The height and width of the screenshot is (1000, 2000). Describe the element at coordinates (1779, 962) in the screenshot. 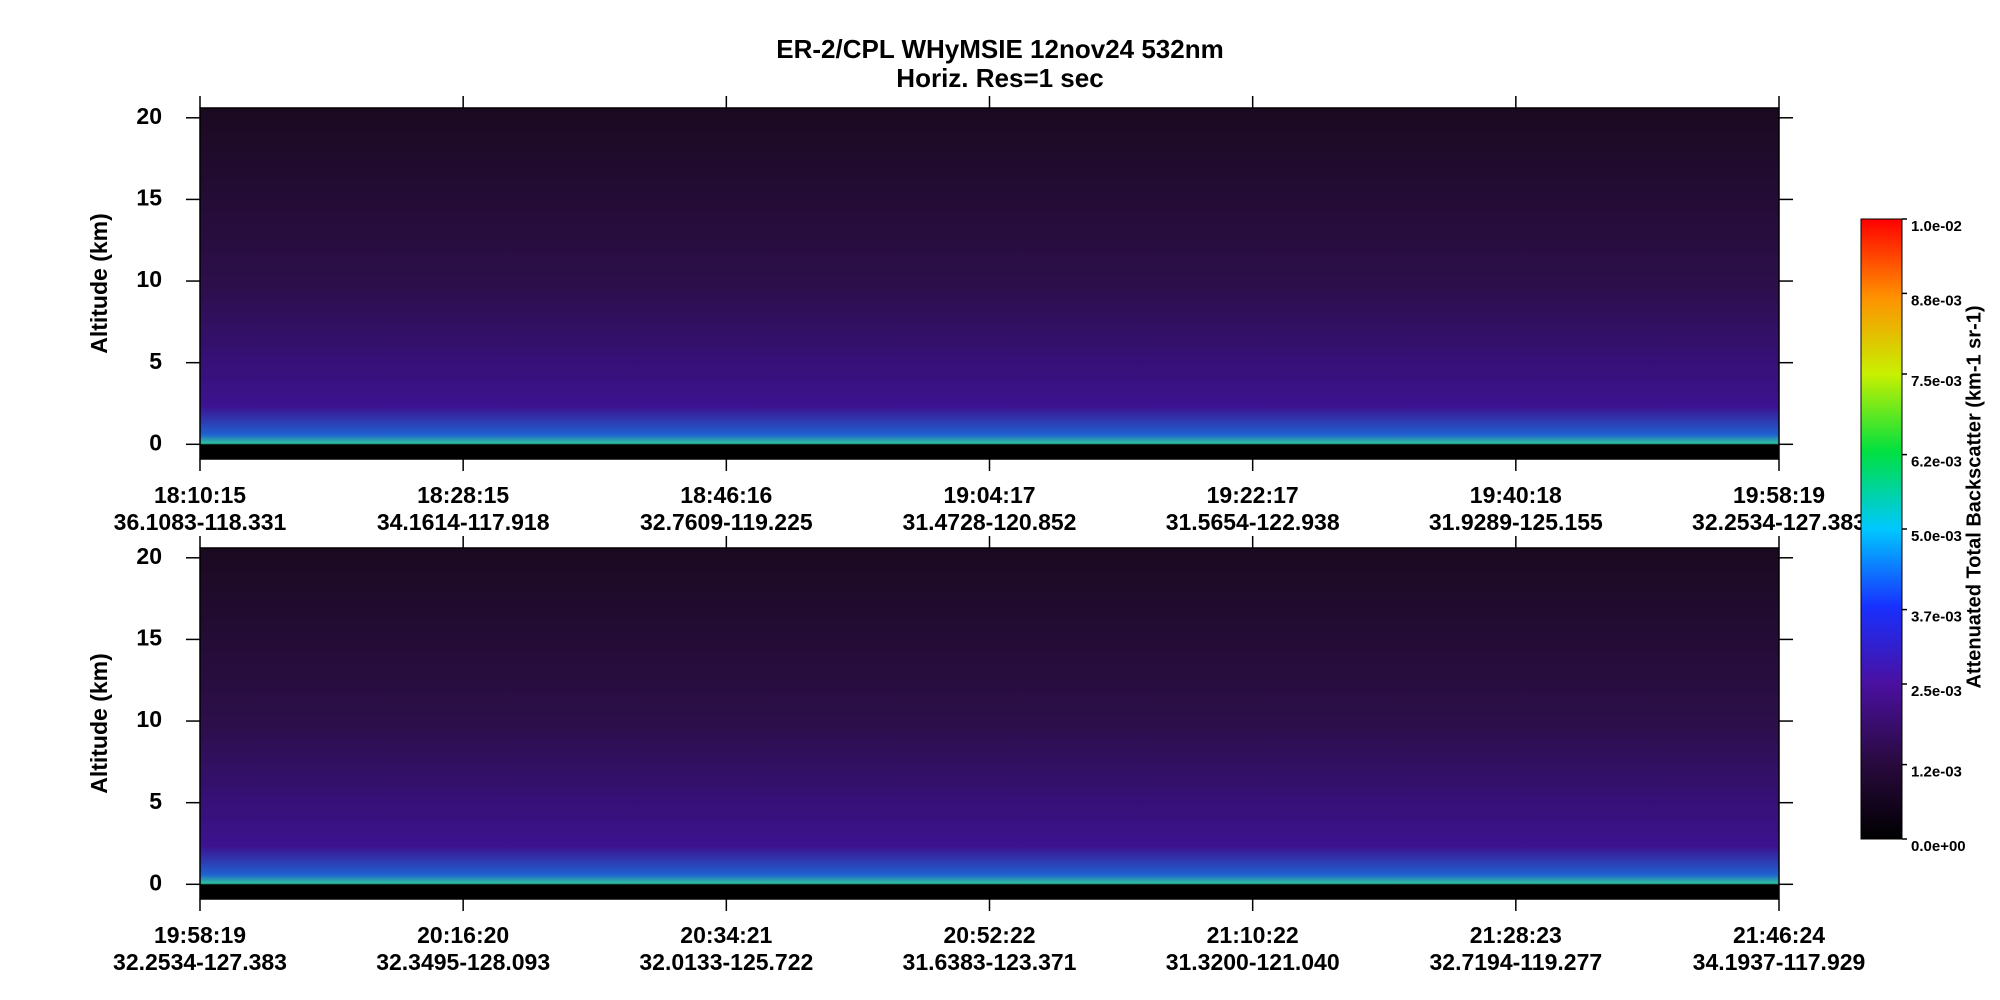

I see `x-tick-location: 34.1937-117.929` at that location.